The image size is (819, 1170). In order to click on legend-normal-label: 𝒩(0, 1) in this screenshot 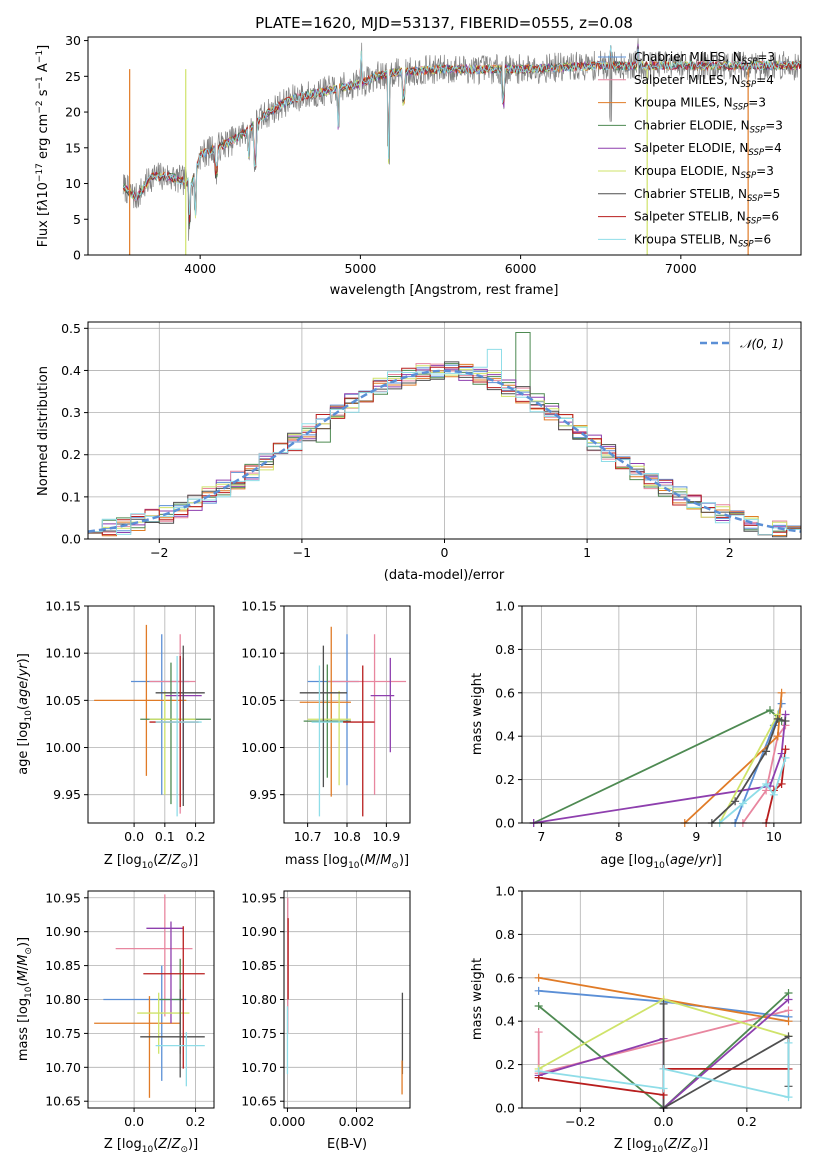, I will do `click(762, 344)`.